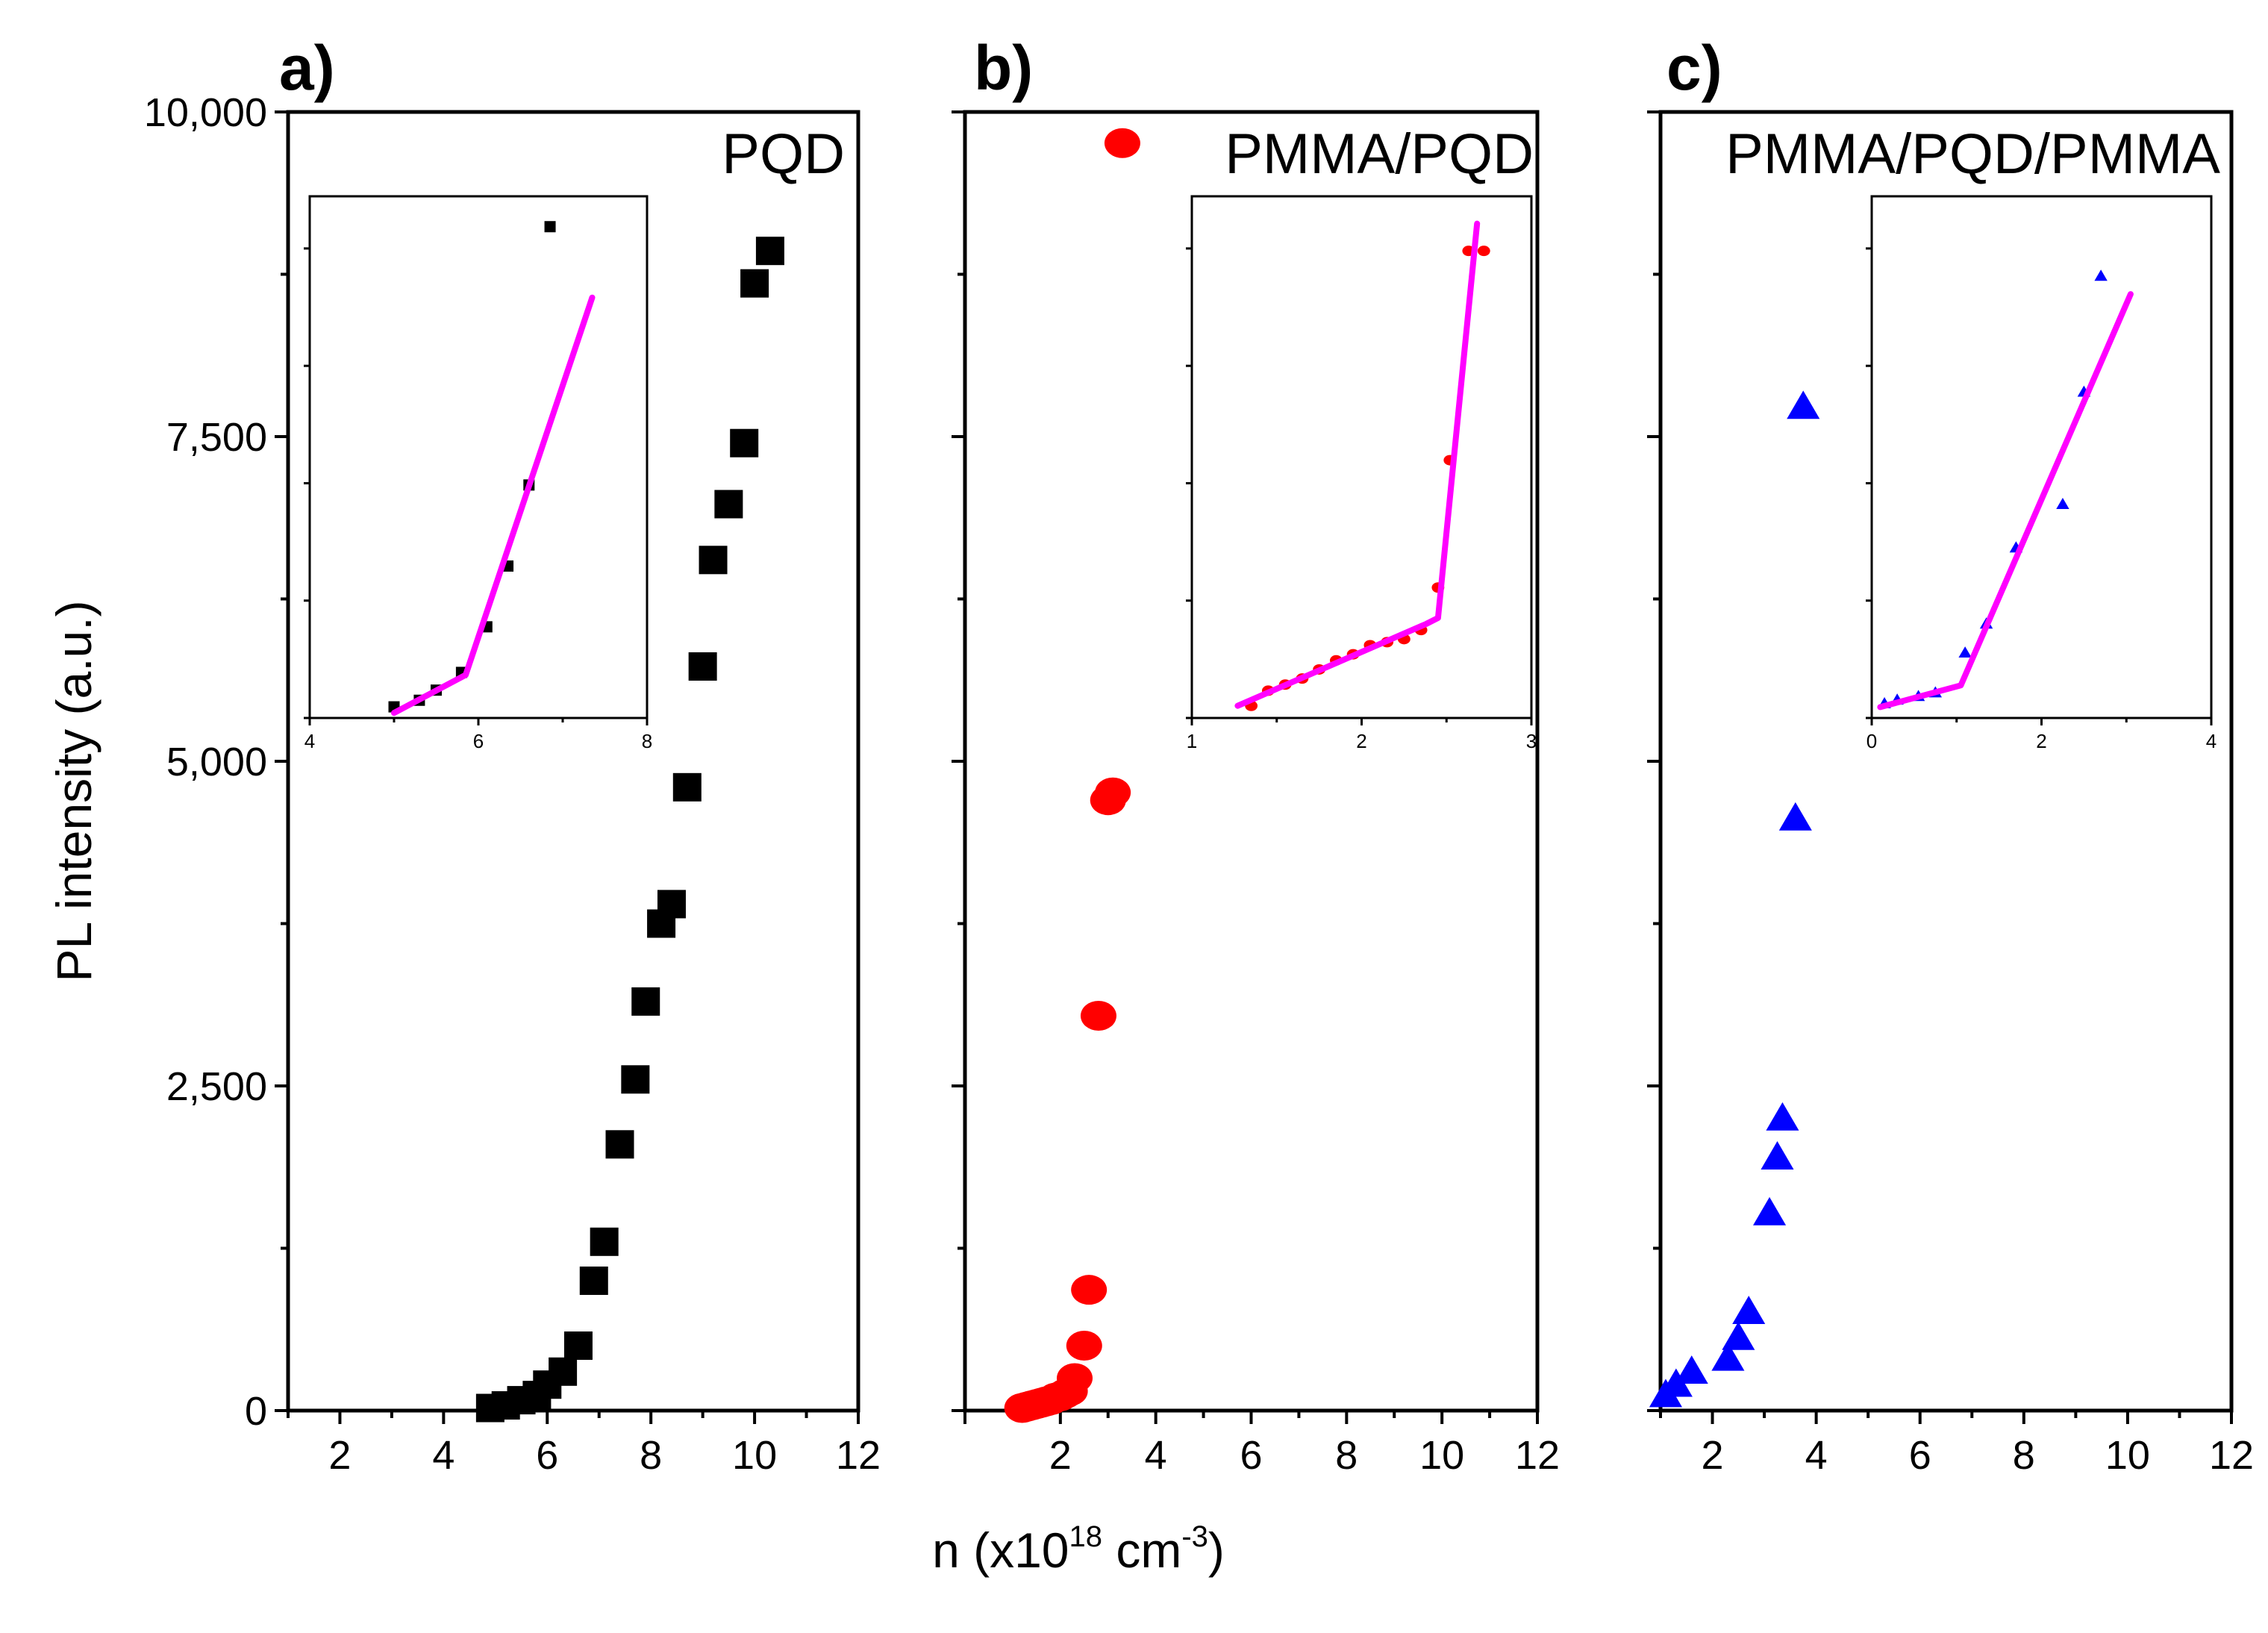 The width and height of the screenshot is (2268, 1633). Describe the element at coordinates (1086, 1536) in the screenshot. I see `x-axis-title-exp1: 18` at that location.